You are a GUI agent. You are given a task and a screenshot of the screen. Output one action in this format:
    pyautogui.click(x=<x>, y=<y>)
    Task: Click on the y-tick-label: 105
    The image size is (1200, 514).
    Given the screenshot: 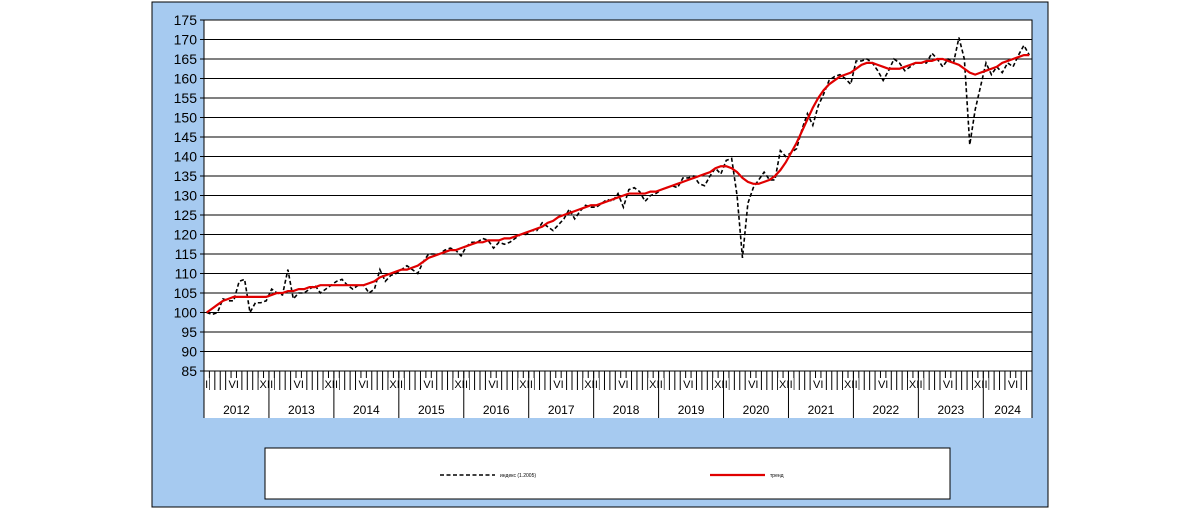 What is the action you would take?
    pyautogui.click(x=186, y=293)
    